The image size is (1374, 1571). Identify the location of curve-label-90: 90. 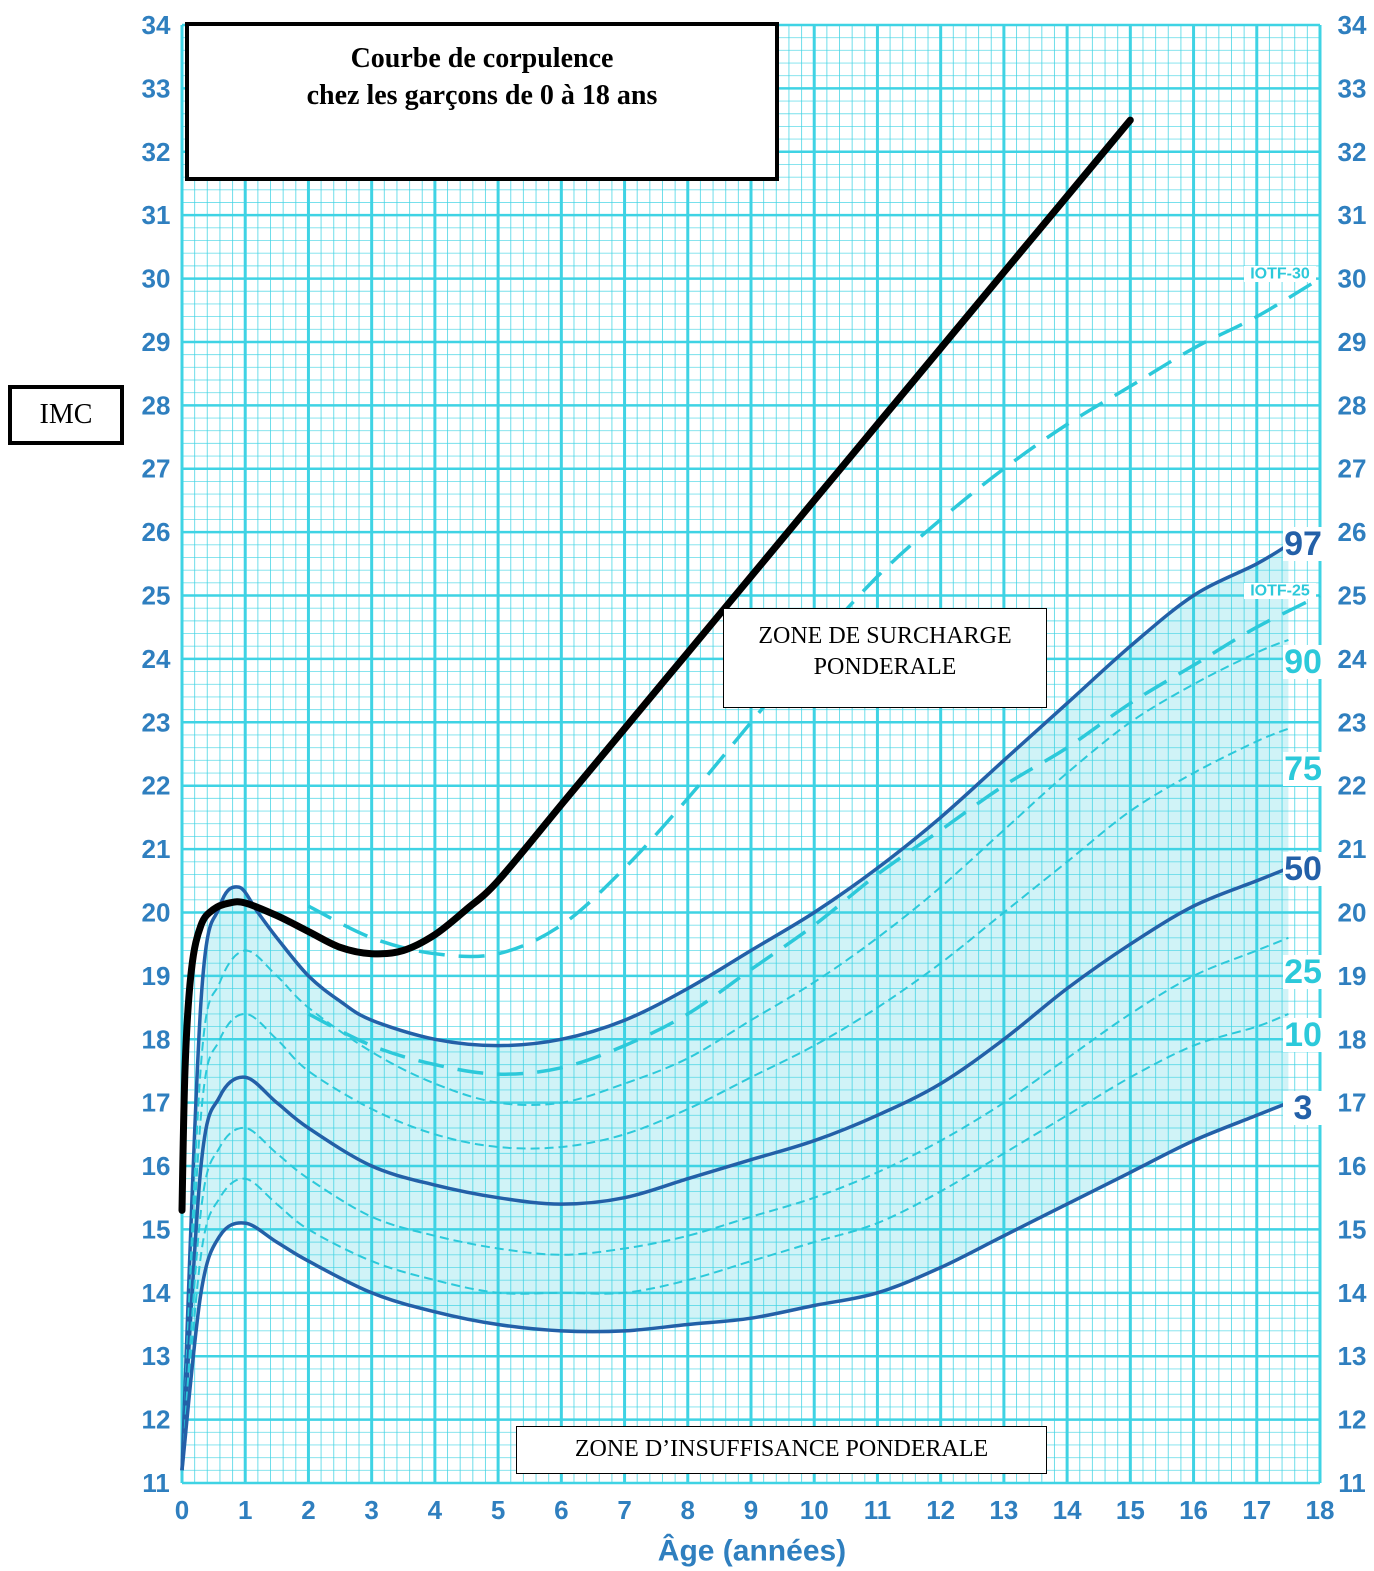
(1303, 662).